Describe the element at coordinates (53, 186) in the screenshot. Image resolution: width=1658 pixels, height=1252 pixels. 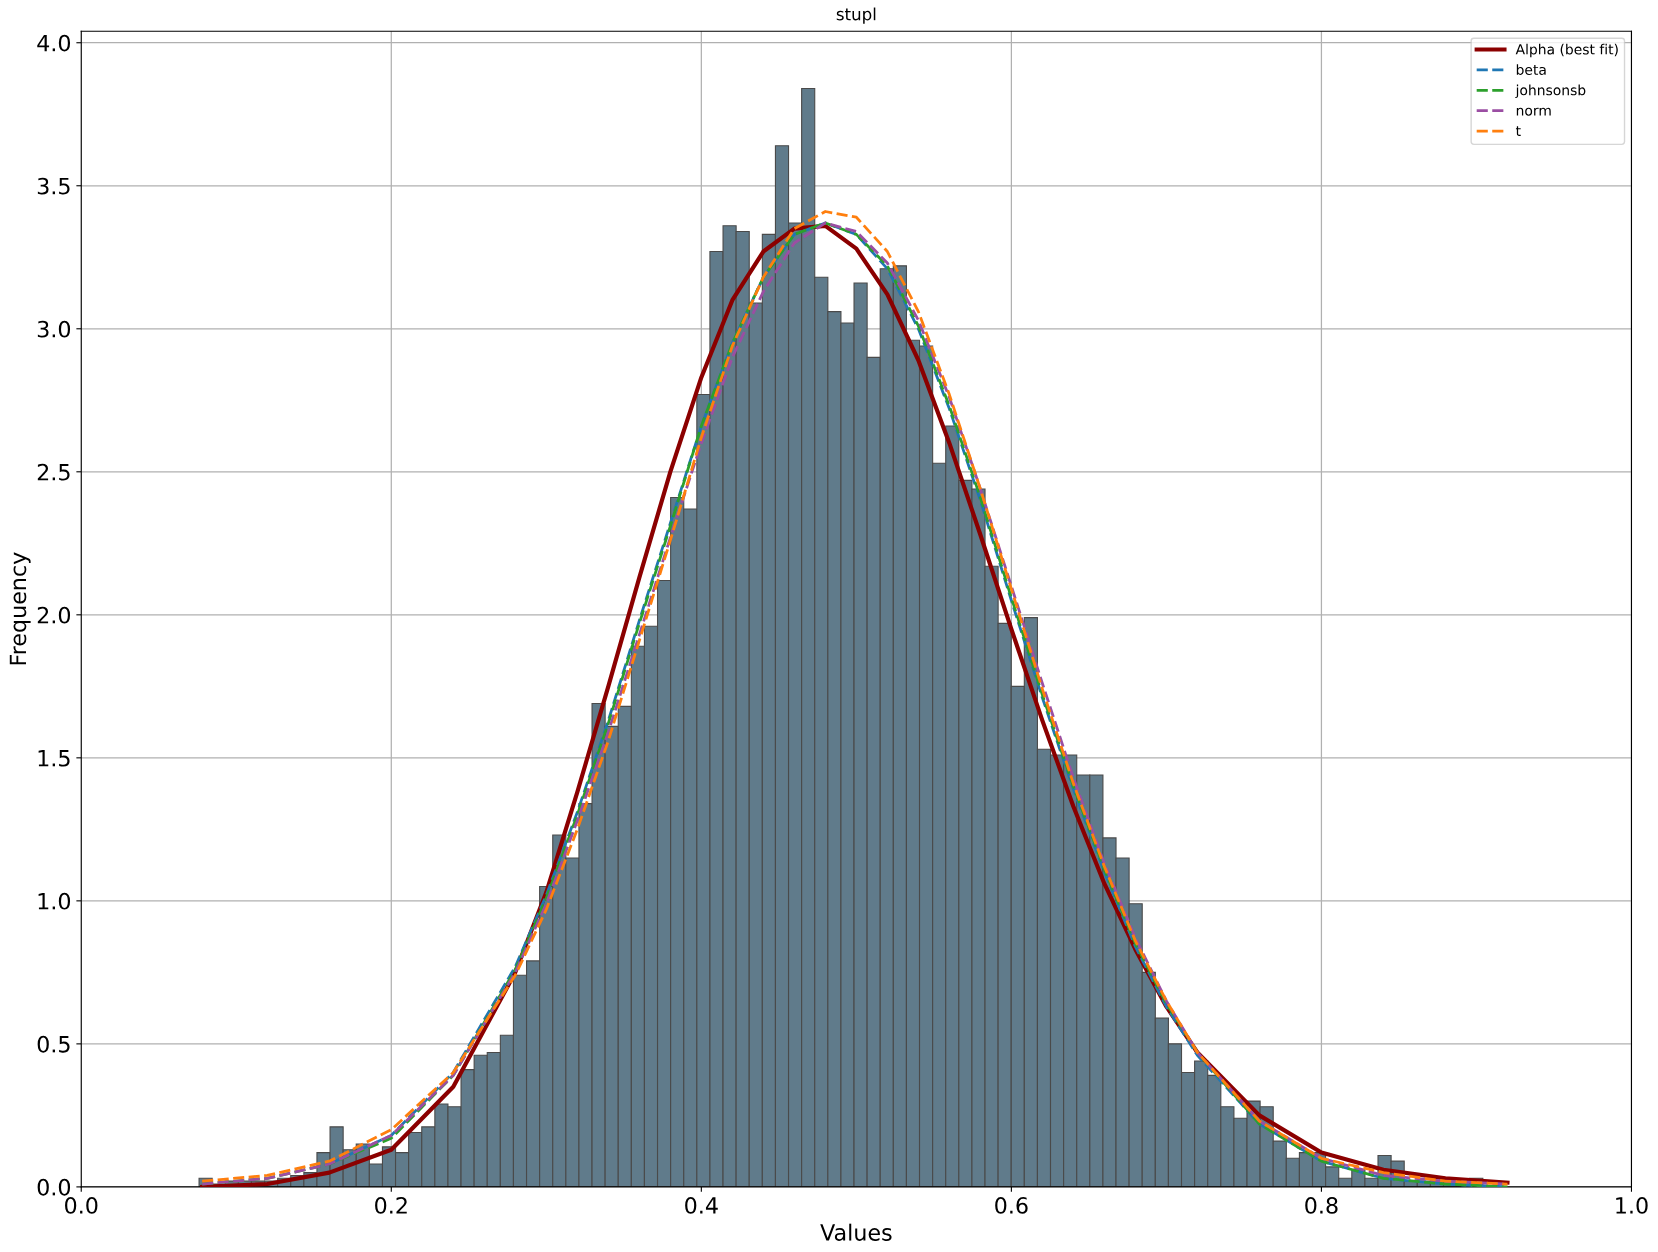
I see `y-tick-label: 3.5` at that location.